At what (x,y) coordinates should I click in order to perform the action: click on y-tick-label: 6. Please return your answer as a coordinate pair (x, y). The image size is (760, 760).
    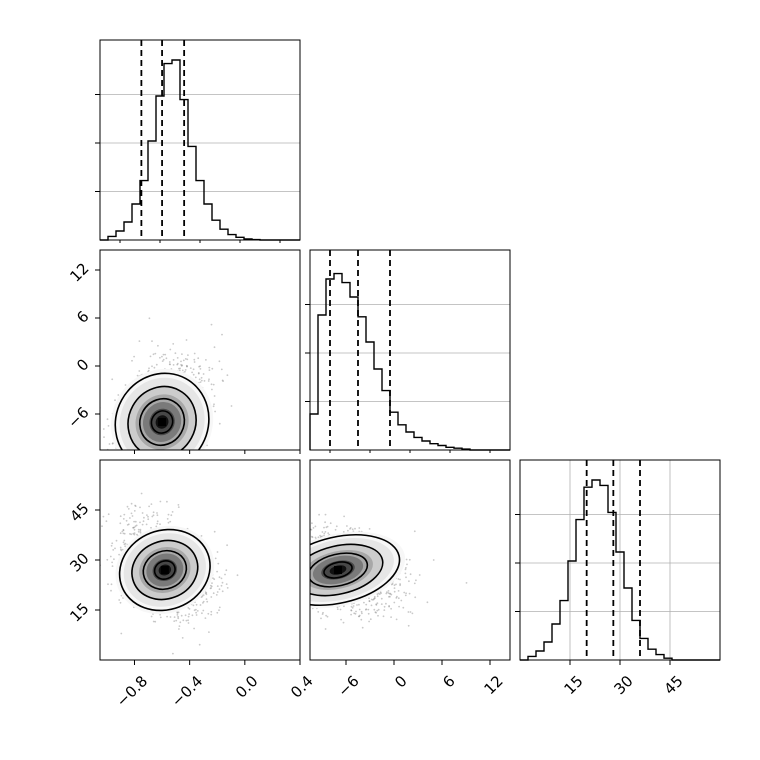
    Looking at the image, I should click on (82, 316).